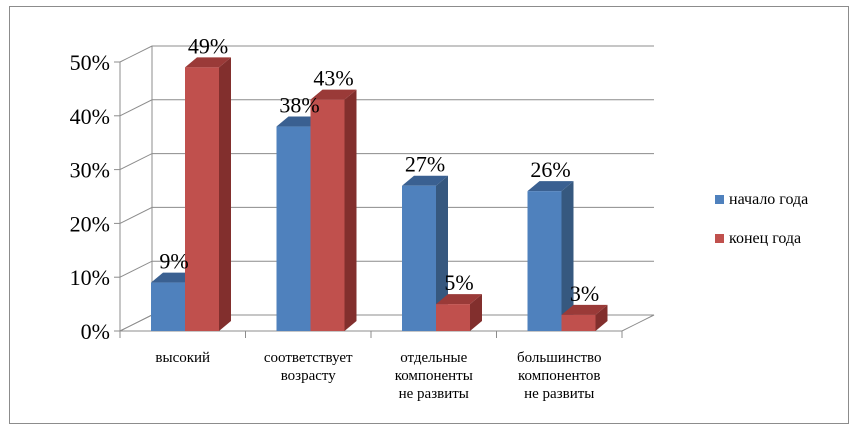 The image size is (857, 429). What do you see at coordinates (425, 164) in the screenshot?
I see `data-label: 27%` at bounding box center [425, 164].